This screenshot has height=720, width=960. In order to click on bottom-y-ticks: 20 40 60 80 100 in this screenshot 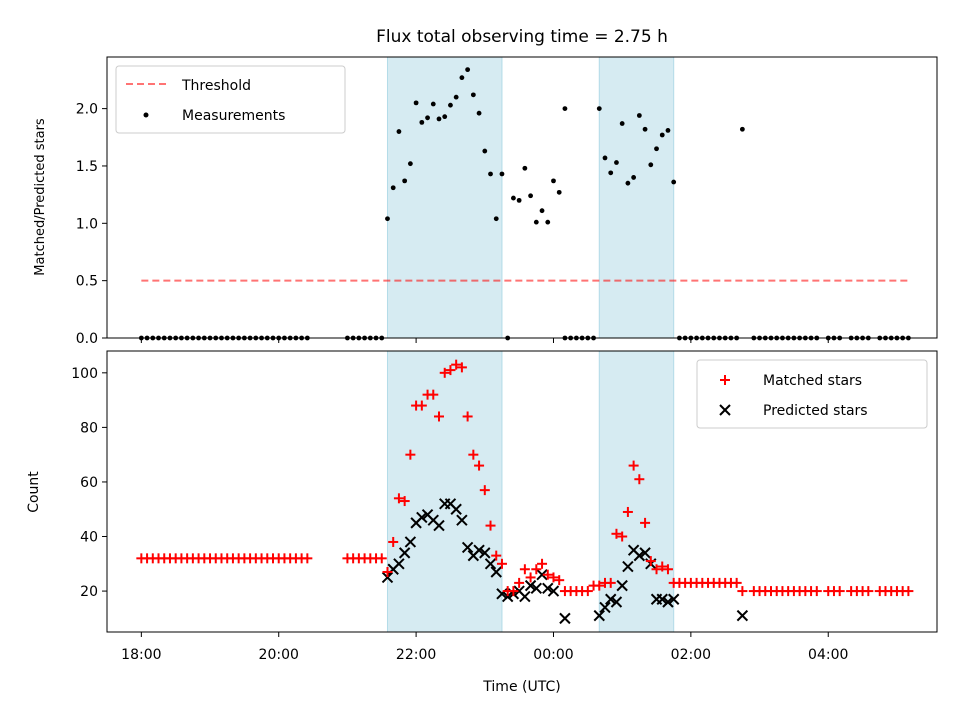, I will do `click(89, 483)`.